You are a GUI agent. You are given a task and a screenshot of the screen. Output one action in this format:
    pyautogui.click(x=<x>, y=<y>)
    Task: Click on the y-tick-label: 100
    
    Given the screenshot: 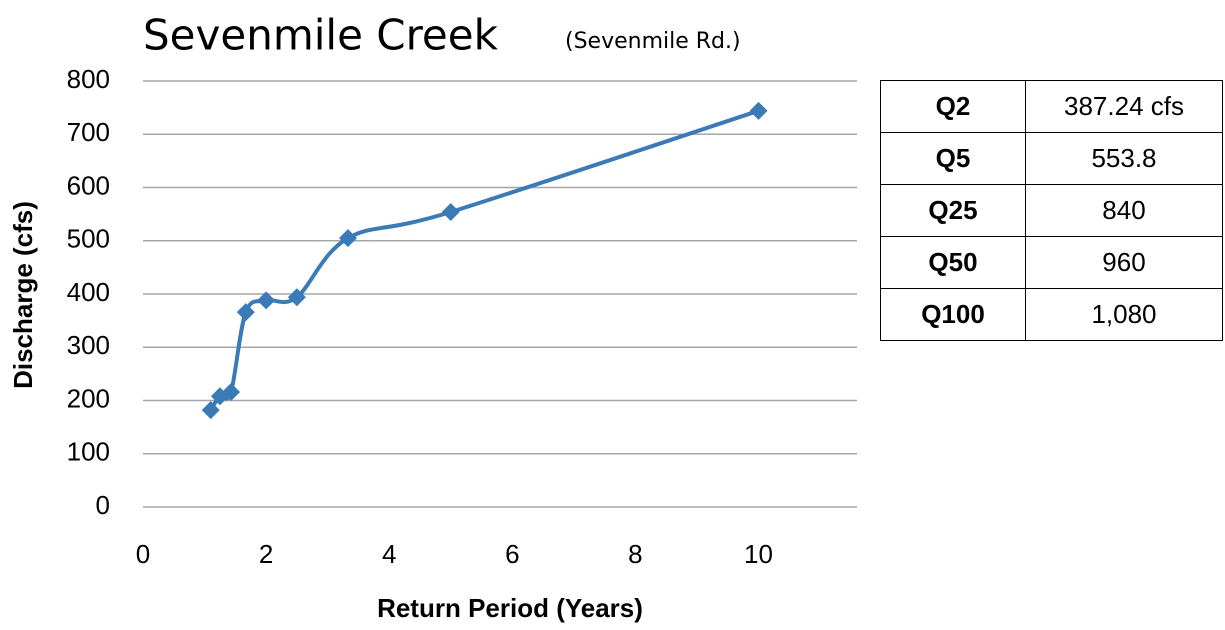 What is the action you would take?
    pyautogui.click(x=88, y=452)
    